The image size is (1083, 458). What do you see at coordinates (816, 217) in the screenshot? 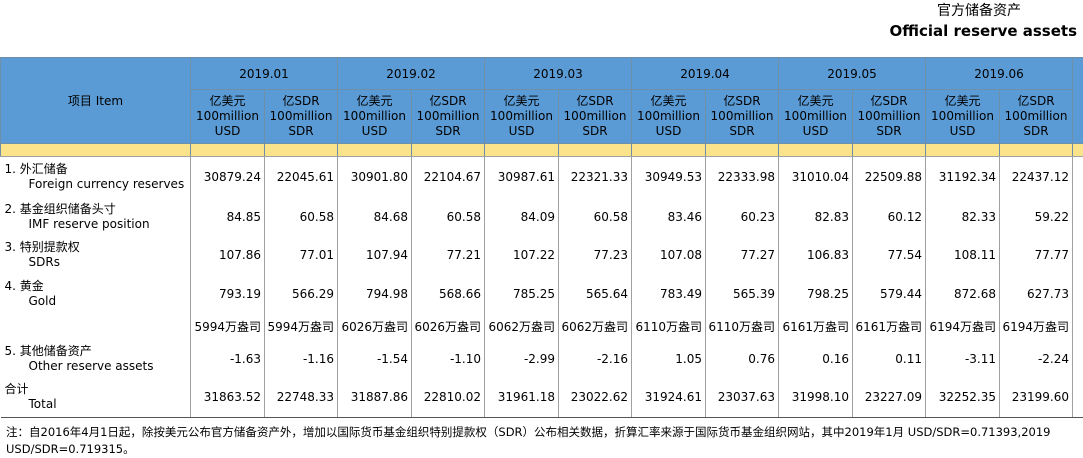
I see `value-cell: 82.83` at bounding box center [816, 217].